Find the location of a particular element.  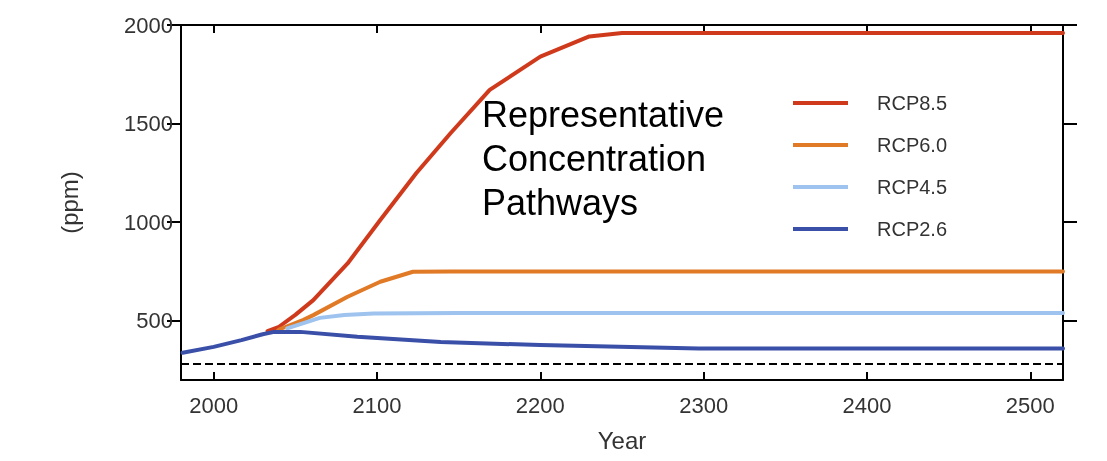

y-axis-title: (ppm) is located at coordinates (69, 202).